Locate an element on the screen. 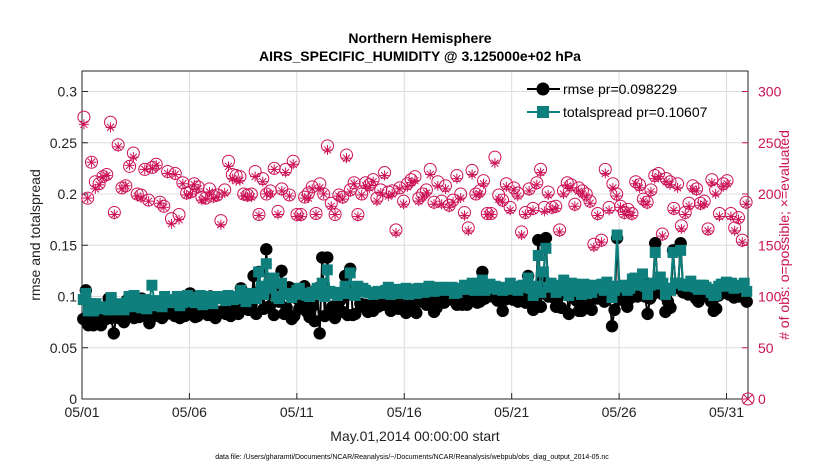 Image resolution: width=830 pixels, height=470 pixels. y2-axis-label: # of obs: o=possible; ×=evaluated is located at coordinates (784, 235).